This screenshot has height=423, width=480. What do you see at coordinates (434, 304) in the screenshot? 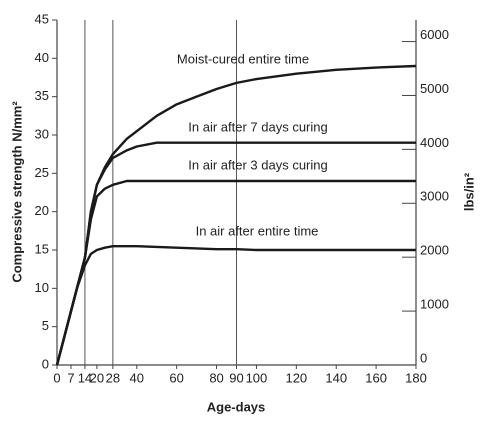
I see `y2-tick-label: 1000` at bounding box center [434, 304].